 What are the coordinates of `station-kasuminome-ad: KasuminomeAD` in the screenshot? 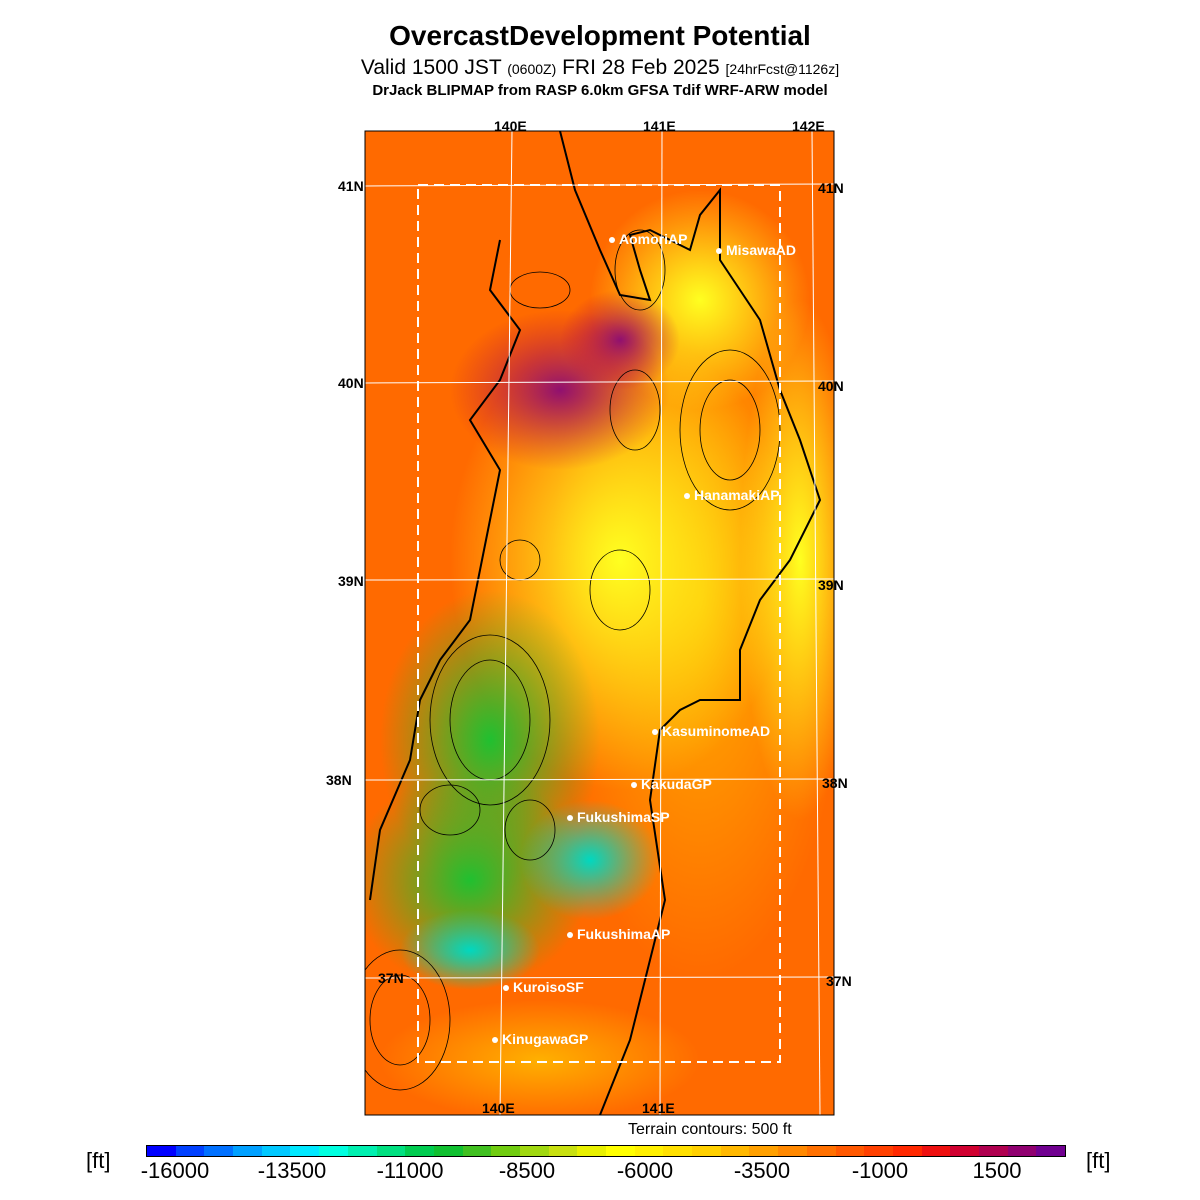 It's located at (711, 731).